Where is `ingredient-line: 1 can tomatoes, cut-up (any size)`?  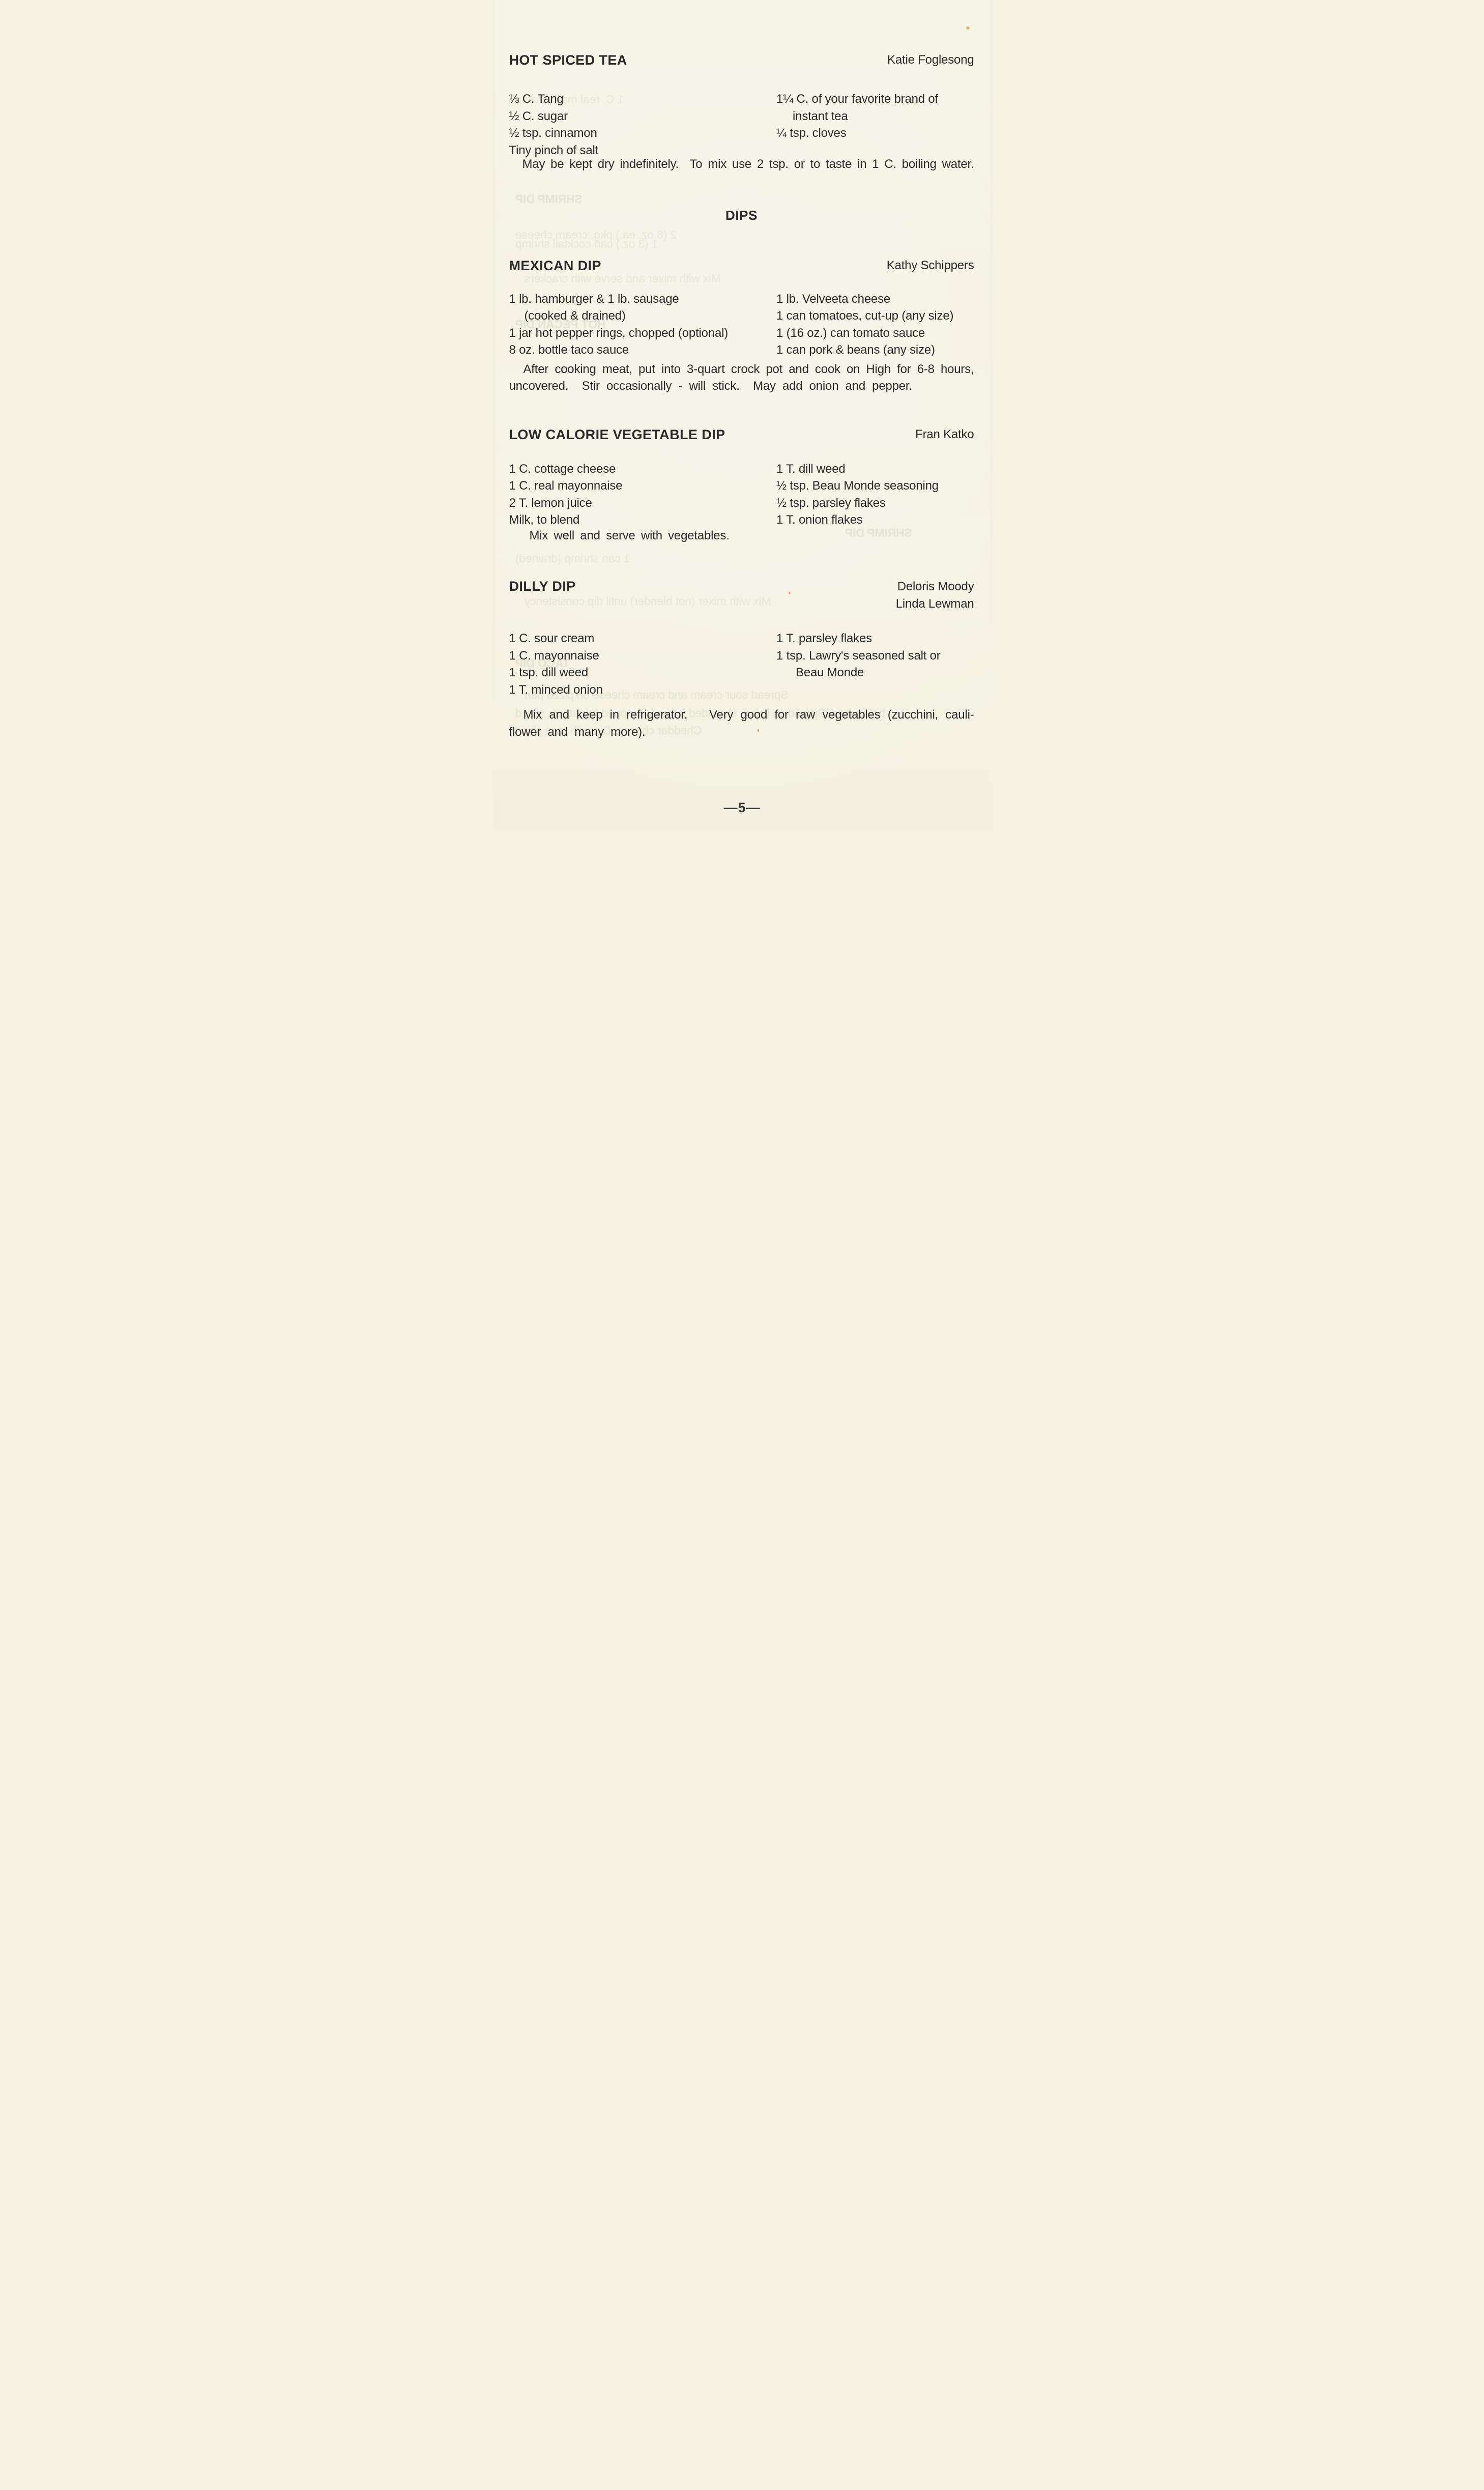 ingredient-line: 1 can tomatoes, cut-up (any size) is located at coordinates (865, 316).